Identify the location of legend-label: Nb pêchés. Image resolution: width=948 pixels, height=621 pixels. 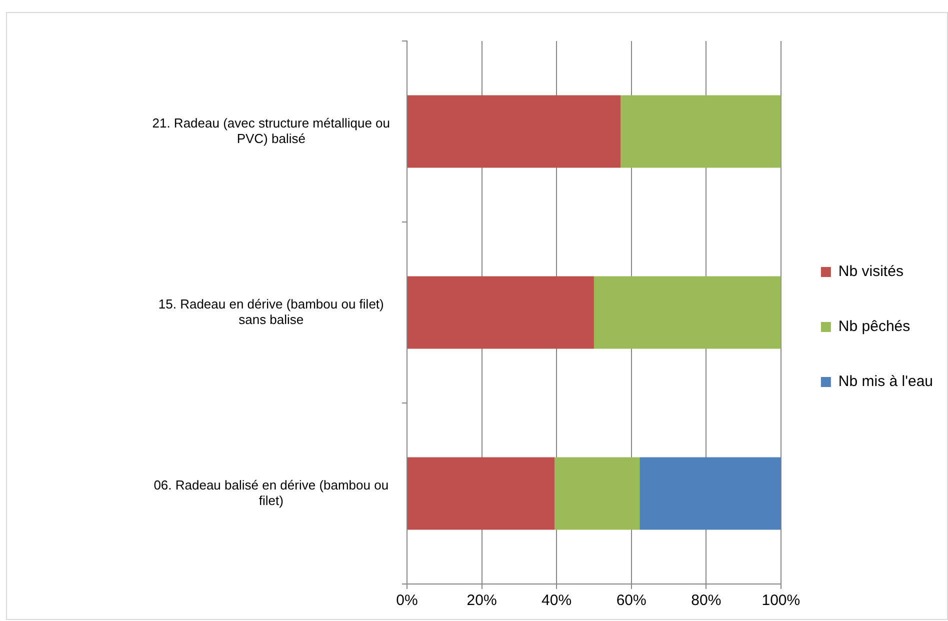
(874, 327).